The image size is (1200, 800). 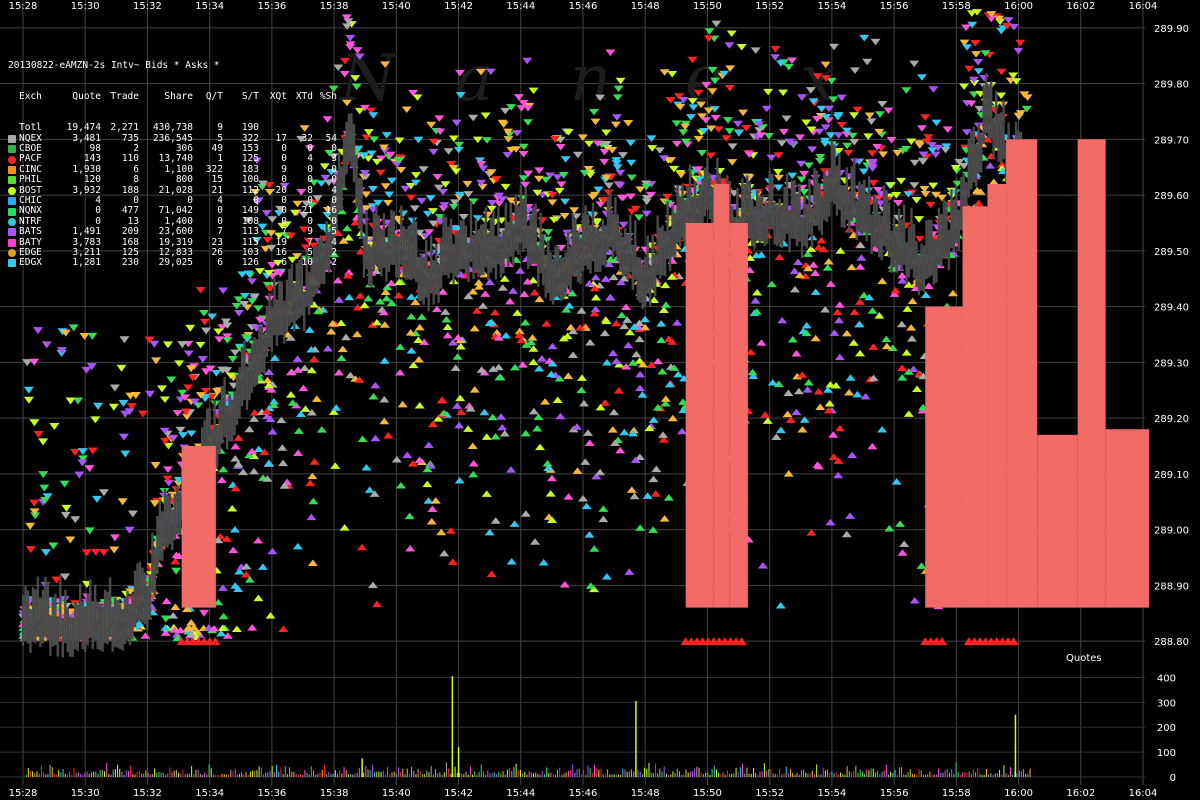 I want to click on table-cell: 3,932, so click(x=86, y=190).